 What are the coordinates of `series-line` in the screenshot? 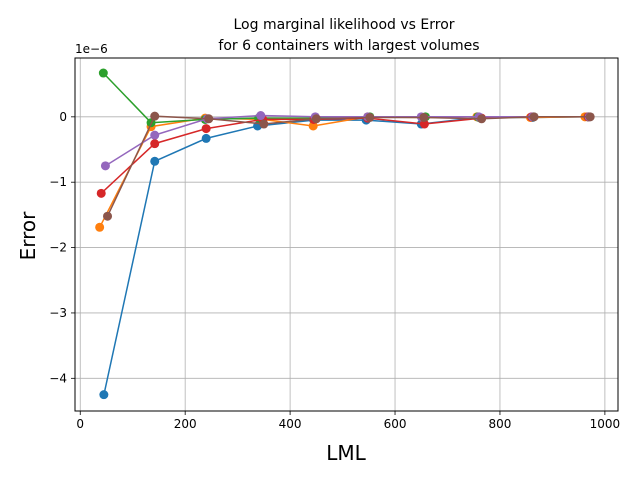 It's located at (347, 140).